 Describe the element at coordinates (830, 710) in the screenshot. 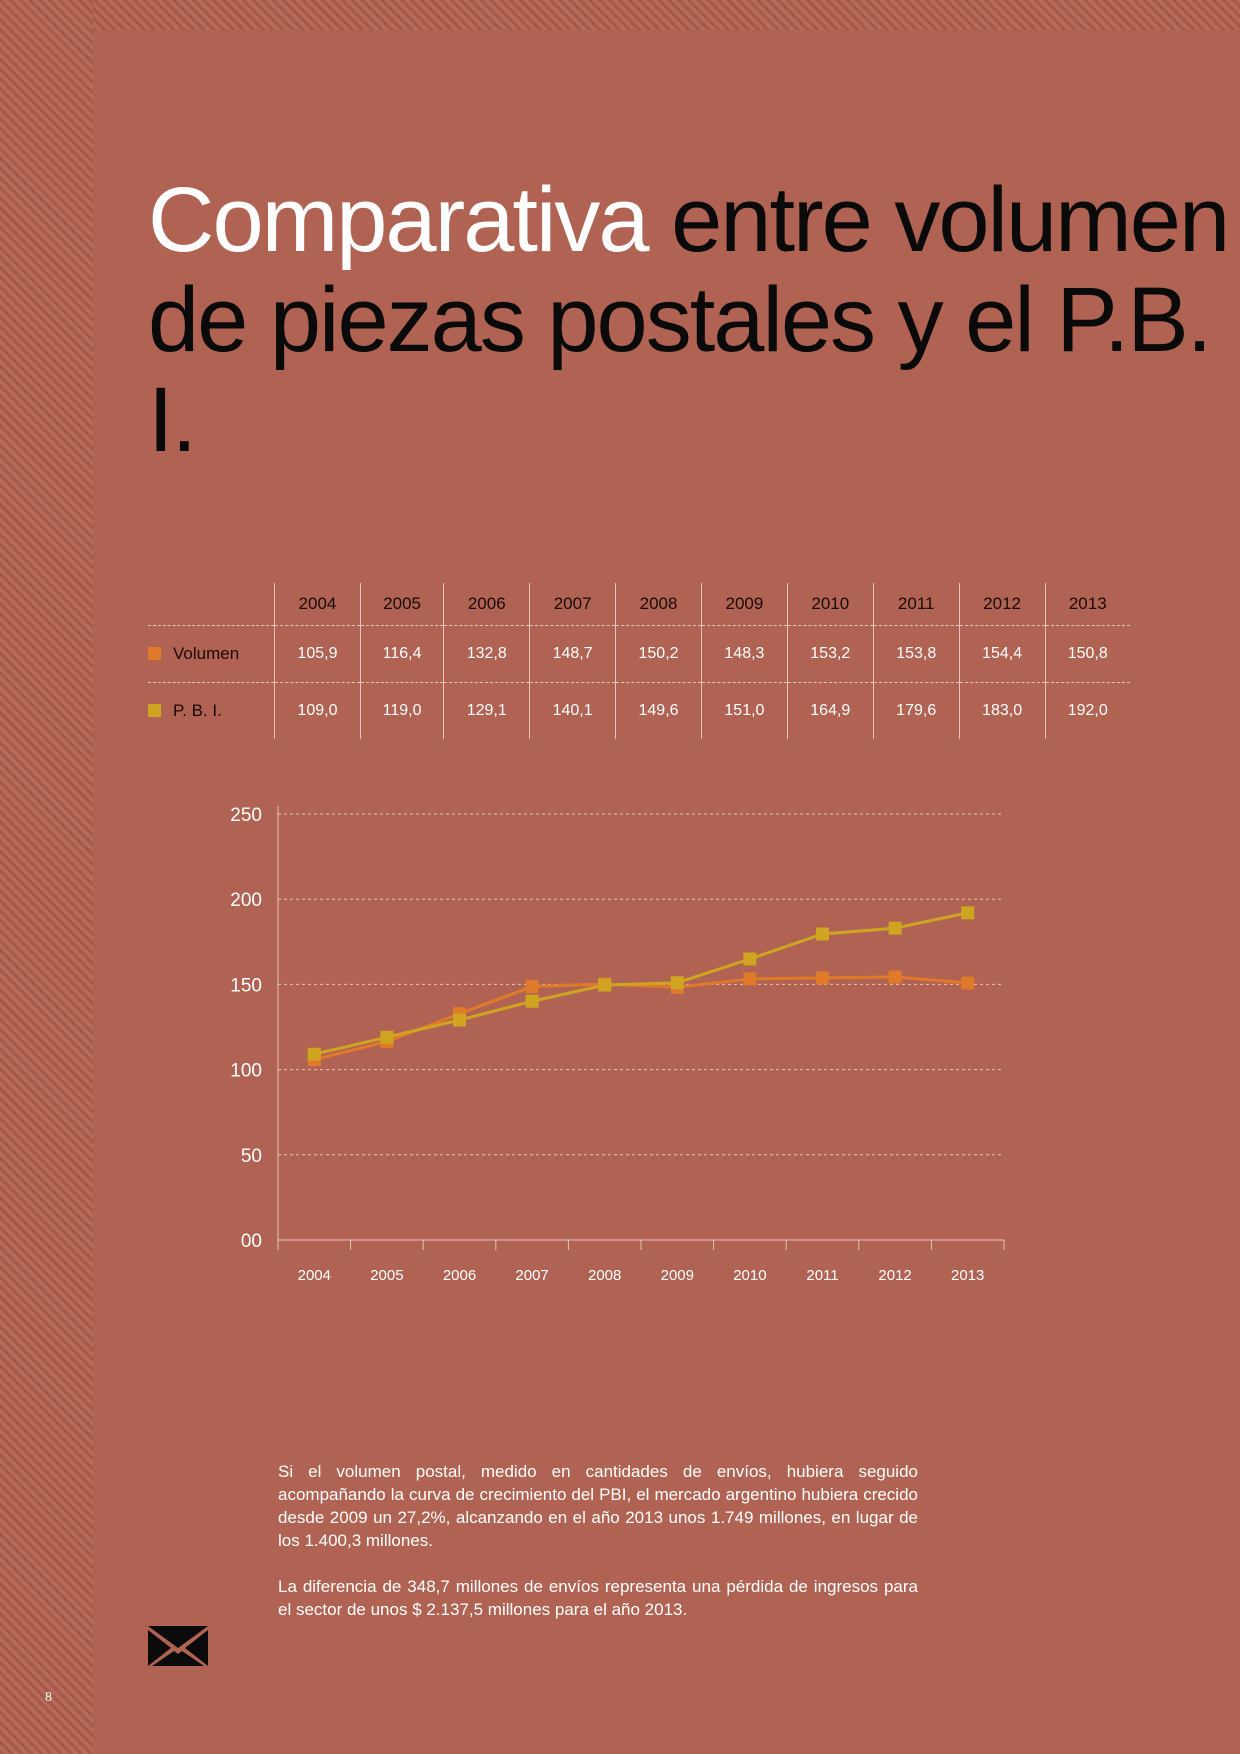

I see `table-cell: 164,9` at that location.